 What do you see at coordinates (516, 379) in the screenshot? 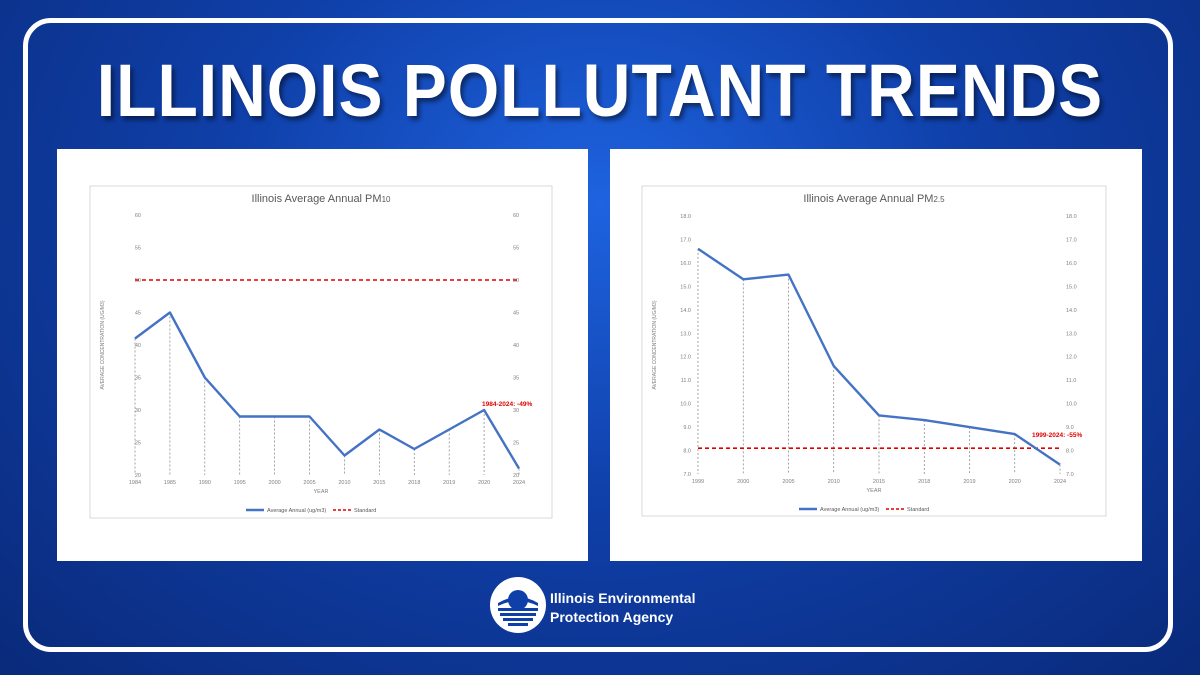
I see `y-tick-label-right: 35` at bounding box center [516, 379].